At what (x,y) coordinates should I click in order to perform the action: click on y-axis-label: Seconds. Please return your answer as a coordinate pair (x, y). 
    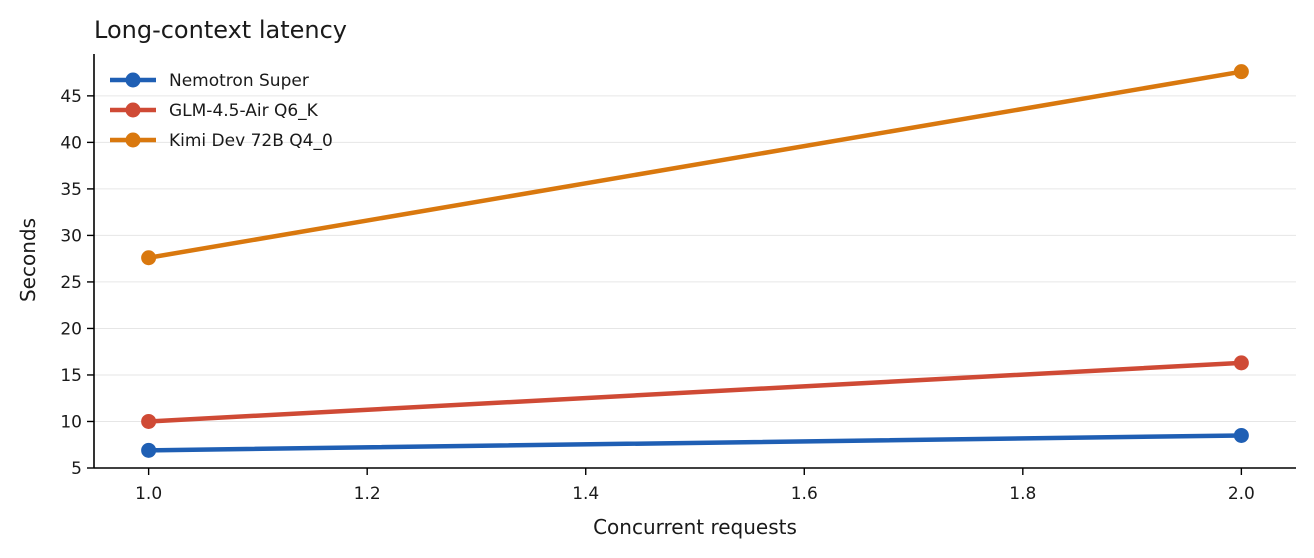
    Looking at the image, I should click on (28, 260).